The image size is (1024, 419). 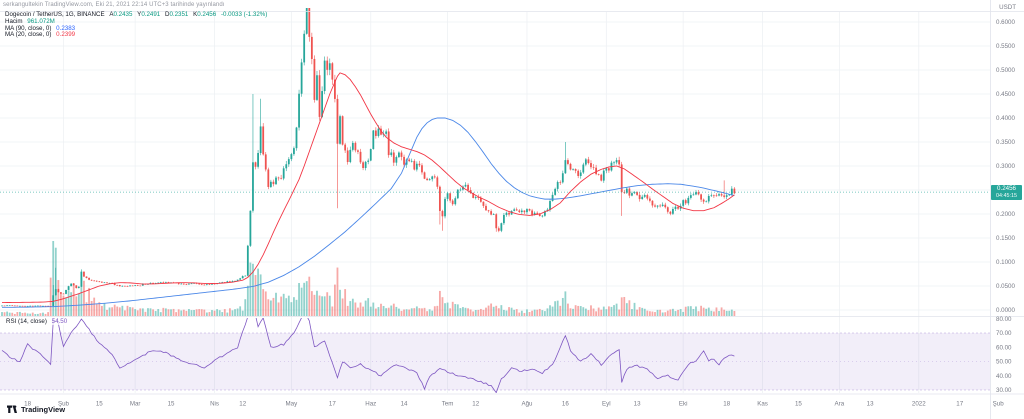 What do you see at coordinates (136, 35) in the screenshot?
I see `ma20-legend-row: MA (20, close, 0) 0.2399` at bounding box center [136, 35].